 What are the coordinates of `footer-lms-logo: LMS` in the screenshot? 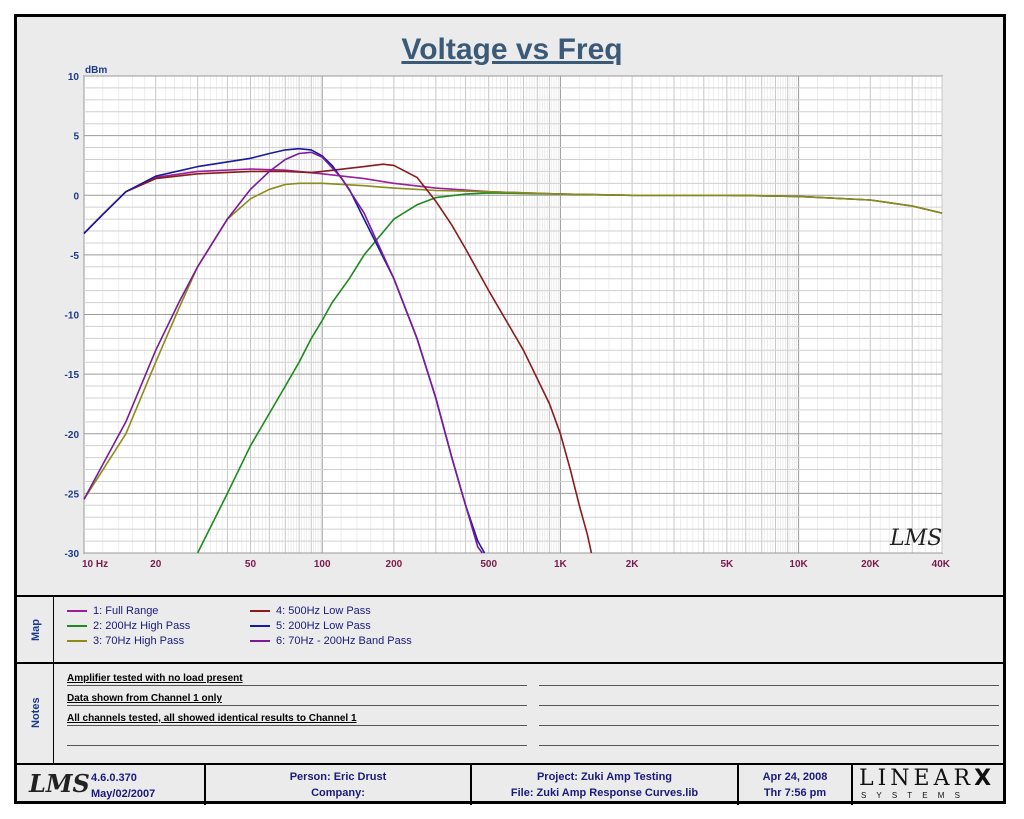 It's located at (59, 783).